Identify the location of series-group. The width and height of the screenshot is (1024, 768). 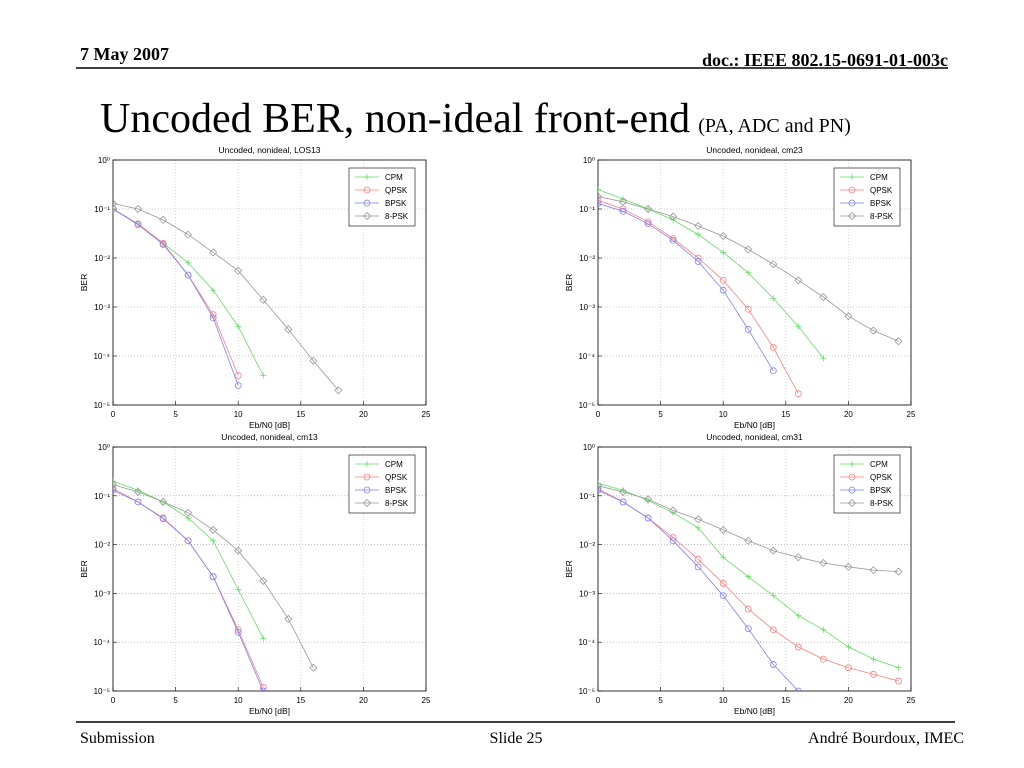
(750, 585).